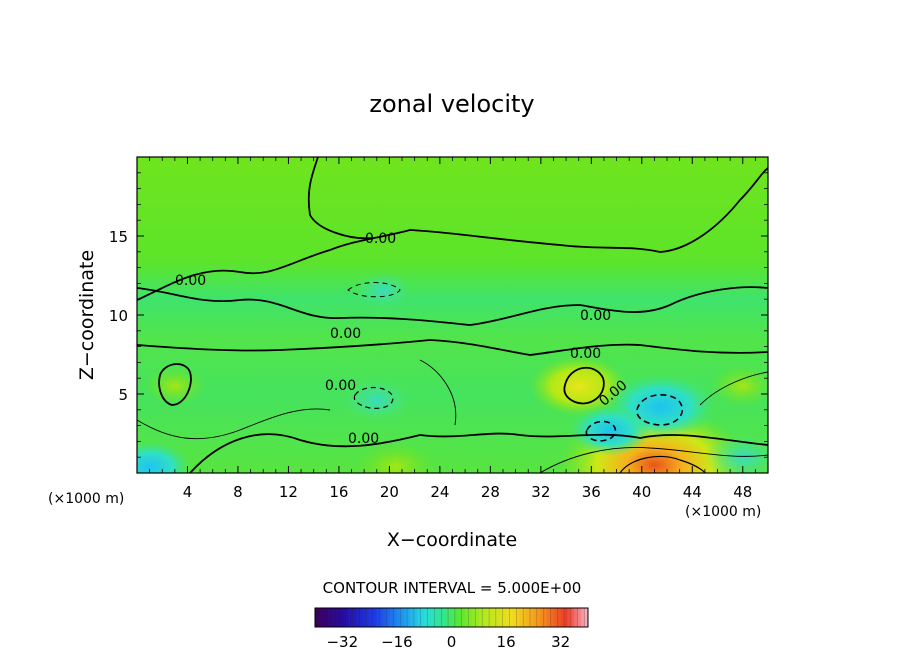 The width and height of the screenshot is (904, 654). I want to click on x-tick-label: 44, so click(692, 492).